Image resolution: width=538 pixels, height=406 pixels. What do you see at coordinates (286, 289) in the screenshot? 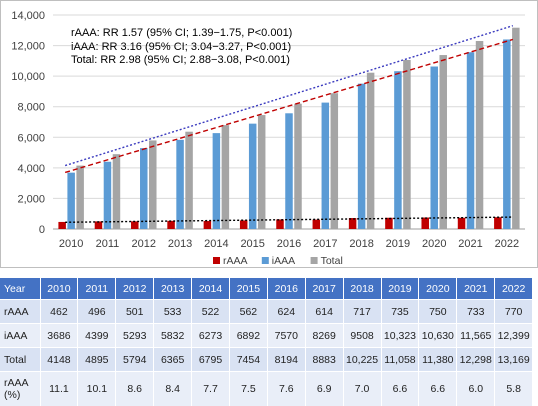
I see `table-header-cell: 2016` at bounding box center [286, 289].